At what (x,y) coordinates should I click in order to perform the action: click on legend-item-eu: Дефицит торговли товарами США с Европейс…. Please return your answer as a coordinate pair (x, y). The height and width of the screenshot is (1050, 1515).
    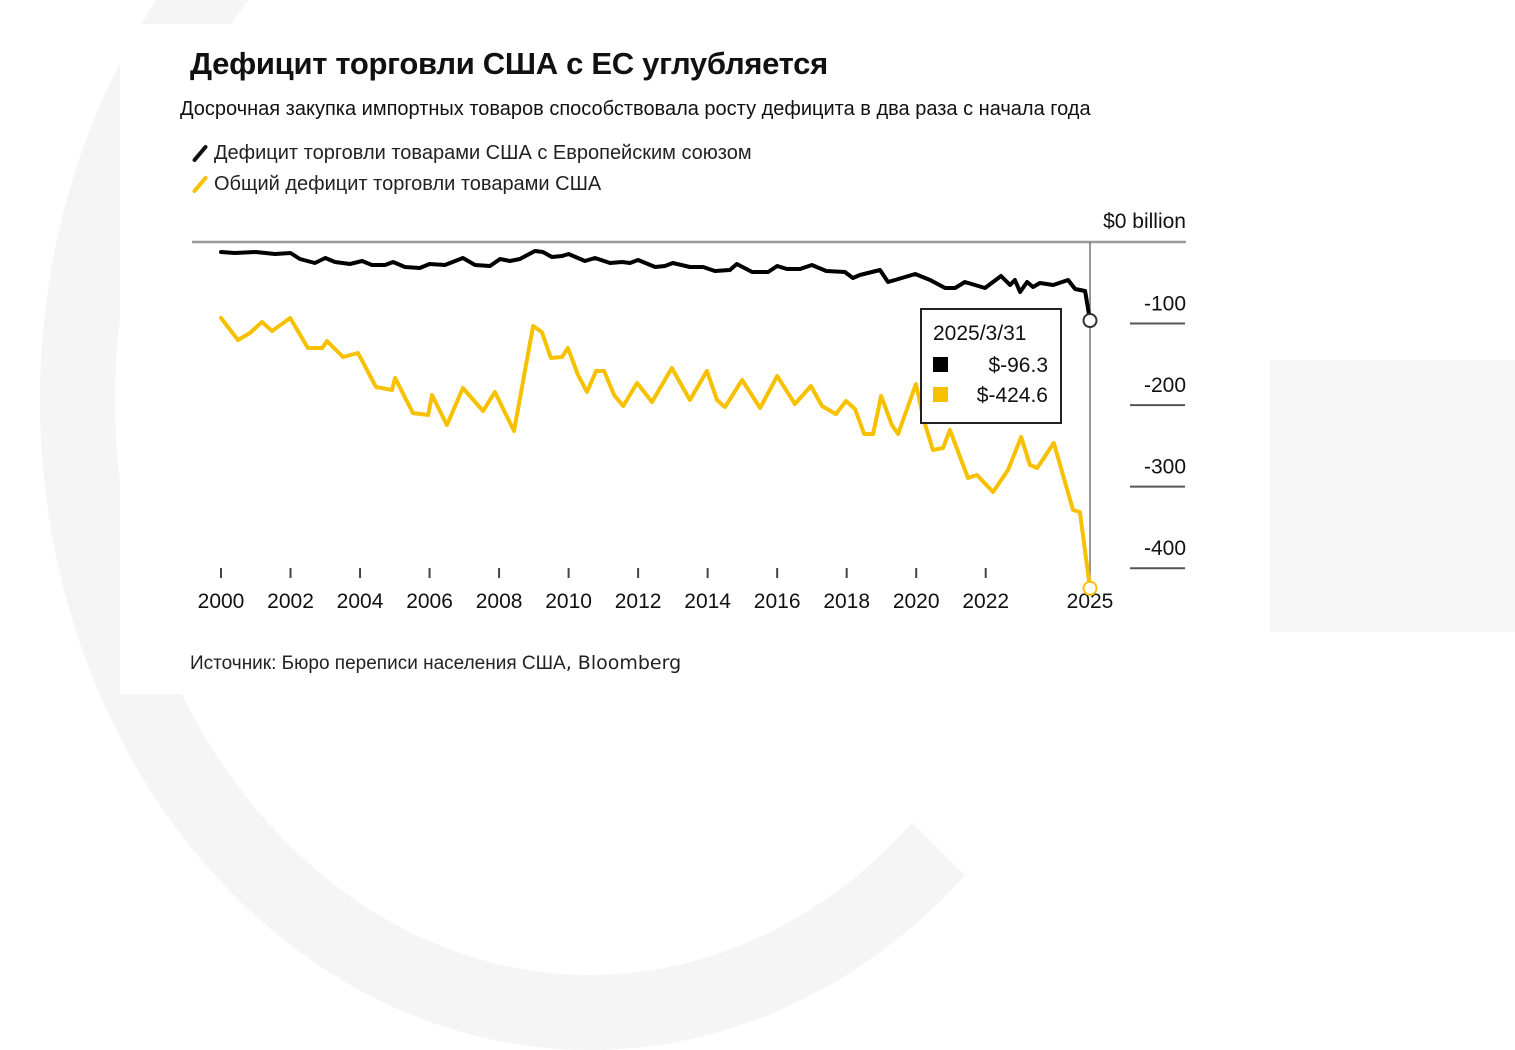
    Looking at the image, I should click on (471, 153).